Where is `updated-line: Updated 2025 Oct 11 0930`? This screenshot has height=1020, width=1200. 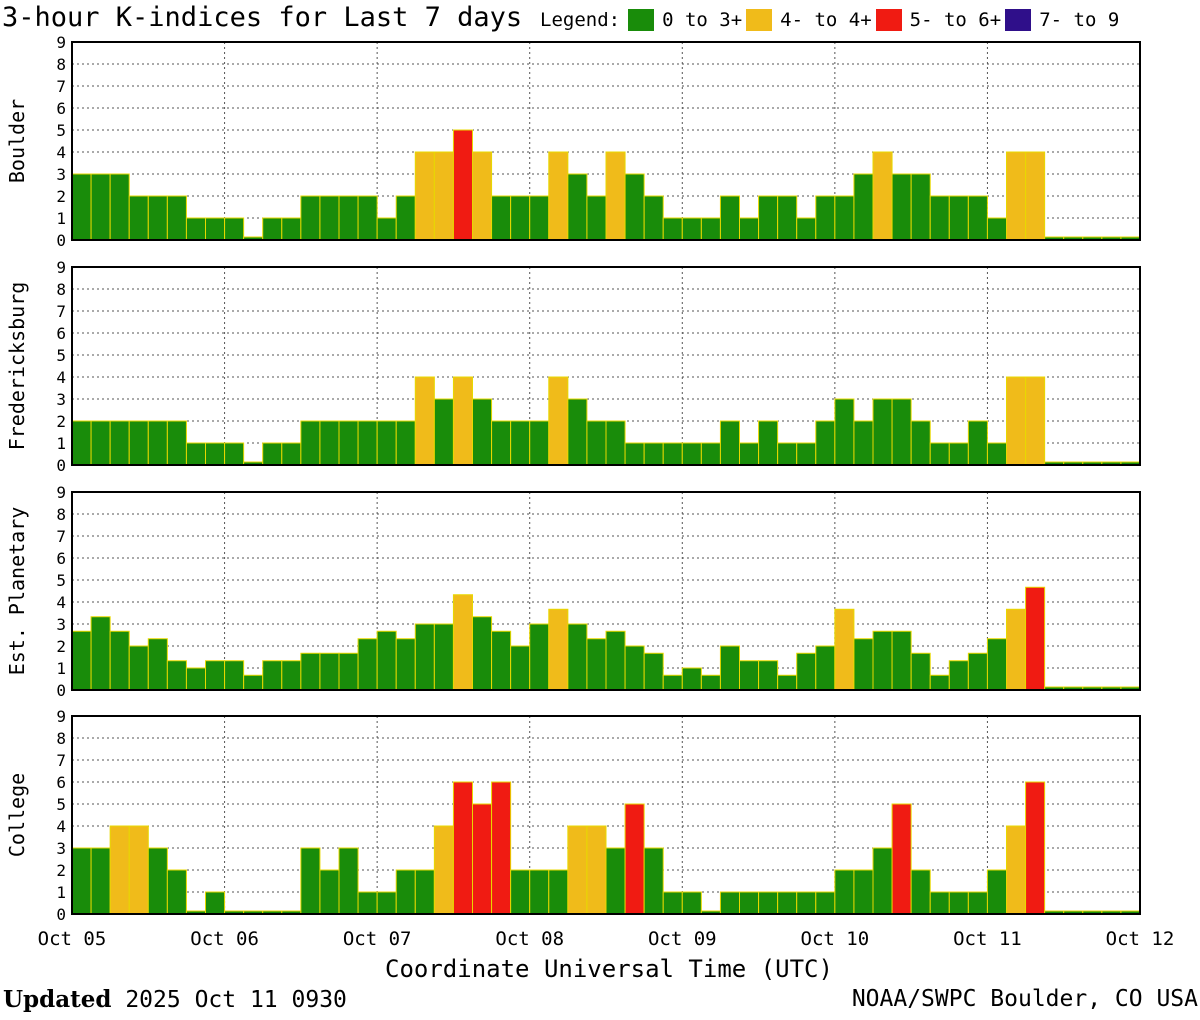
updated-line: Updated 2025 Oct 11 0930 is located at coordinates (175, 999).